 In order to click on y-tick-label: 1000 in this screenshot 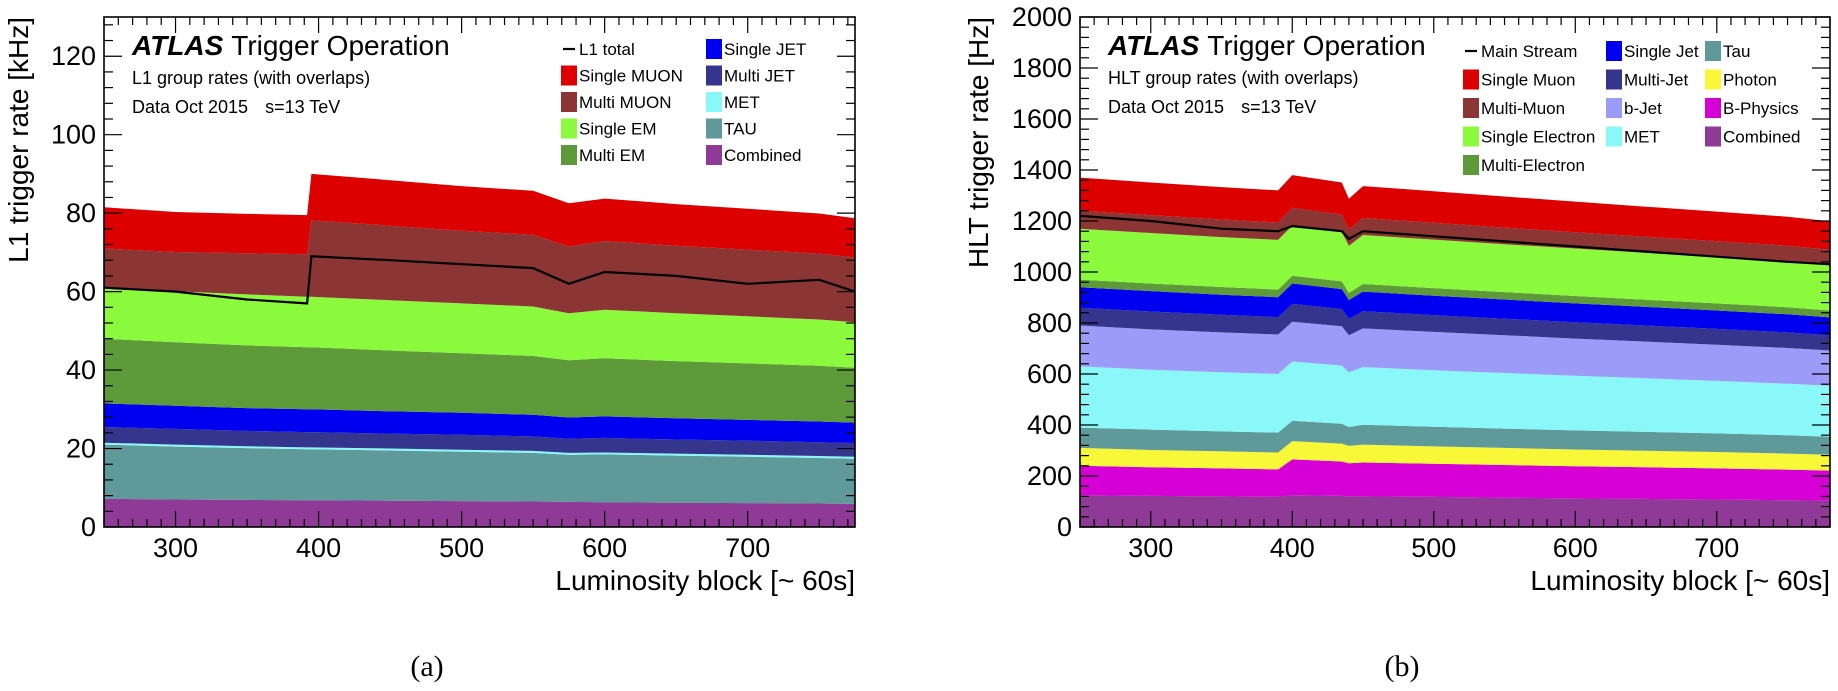, I will do `click(1042, 272)`.